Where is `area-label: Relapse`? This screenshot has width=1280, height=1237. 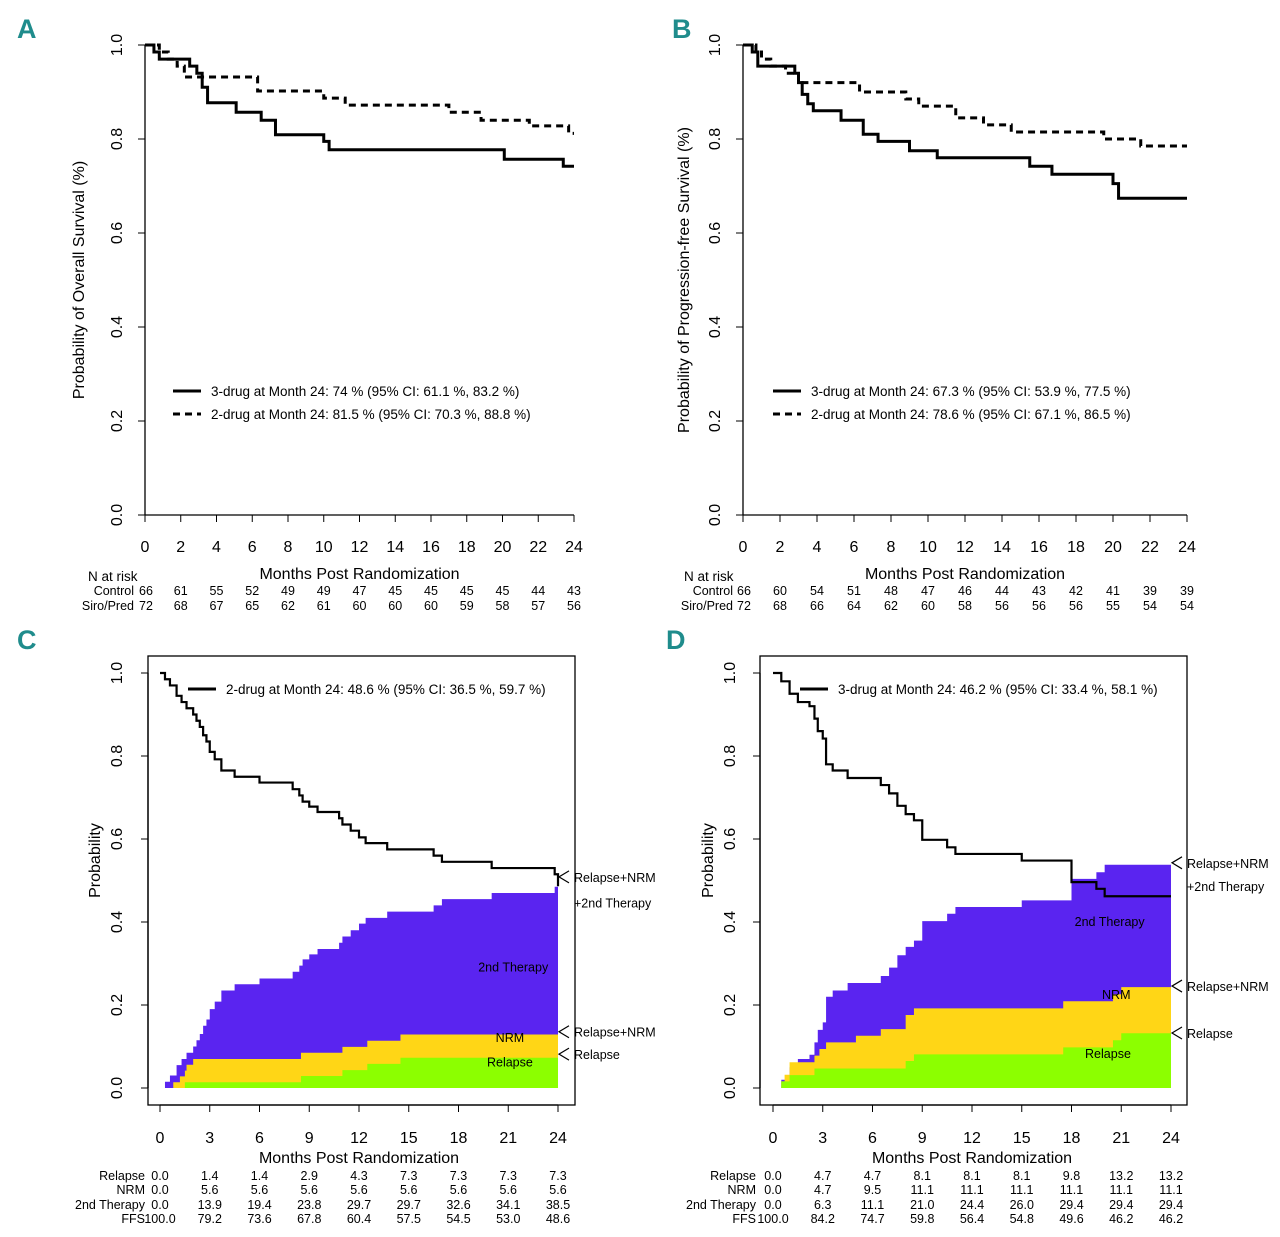
area-label: Relapse is located at coordinates (1108, 1054).